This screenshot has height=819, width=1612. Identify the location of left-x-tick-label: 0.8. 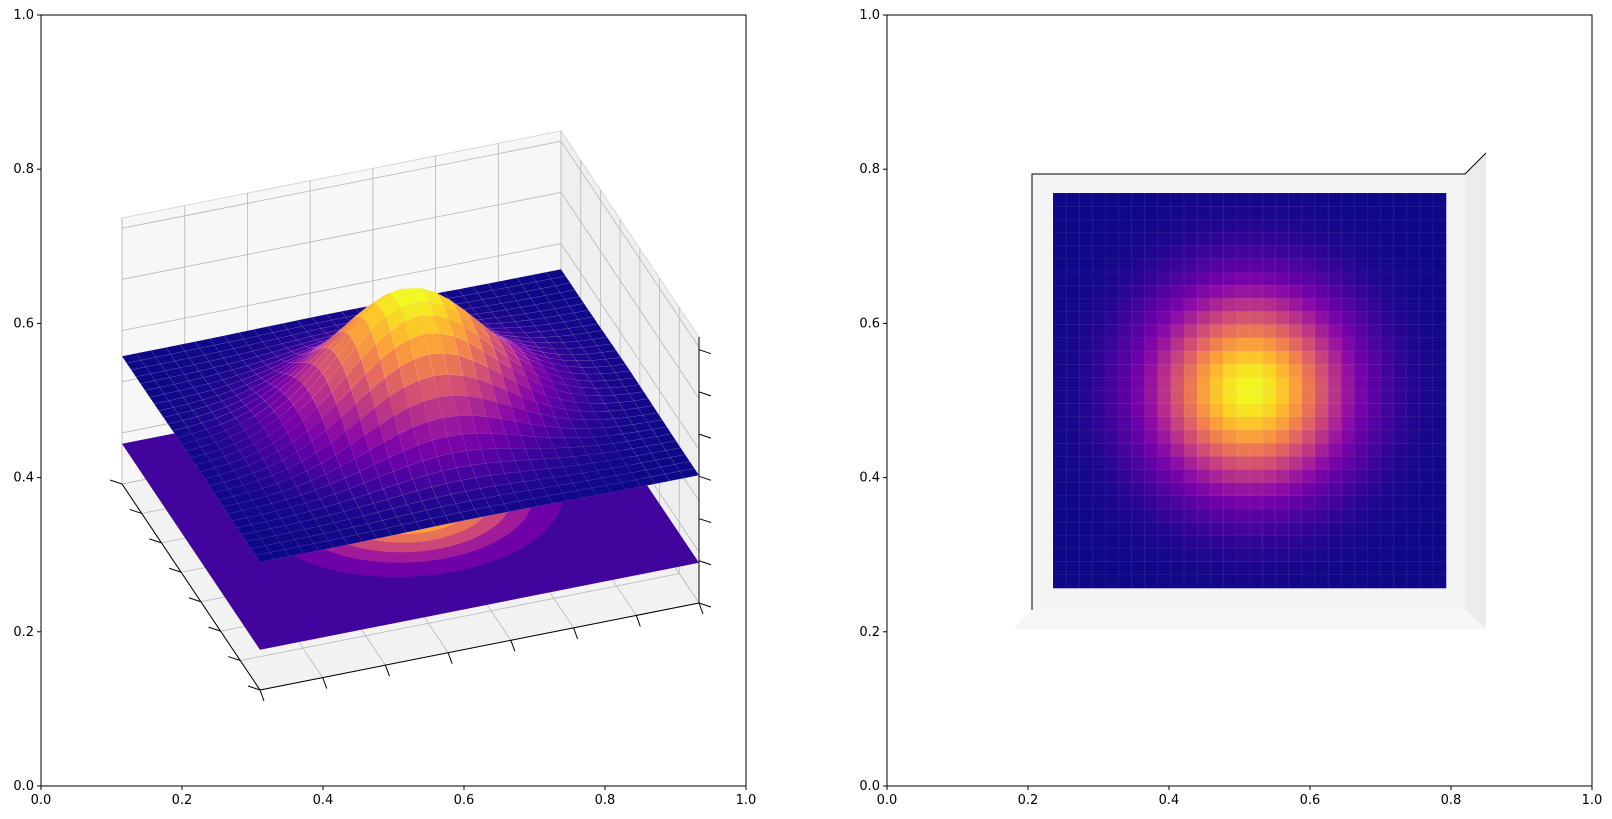
(605, 800).